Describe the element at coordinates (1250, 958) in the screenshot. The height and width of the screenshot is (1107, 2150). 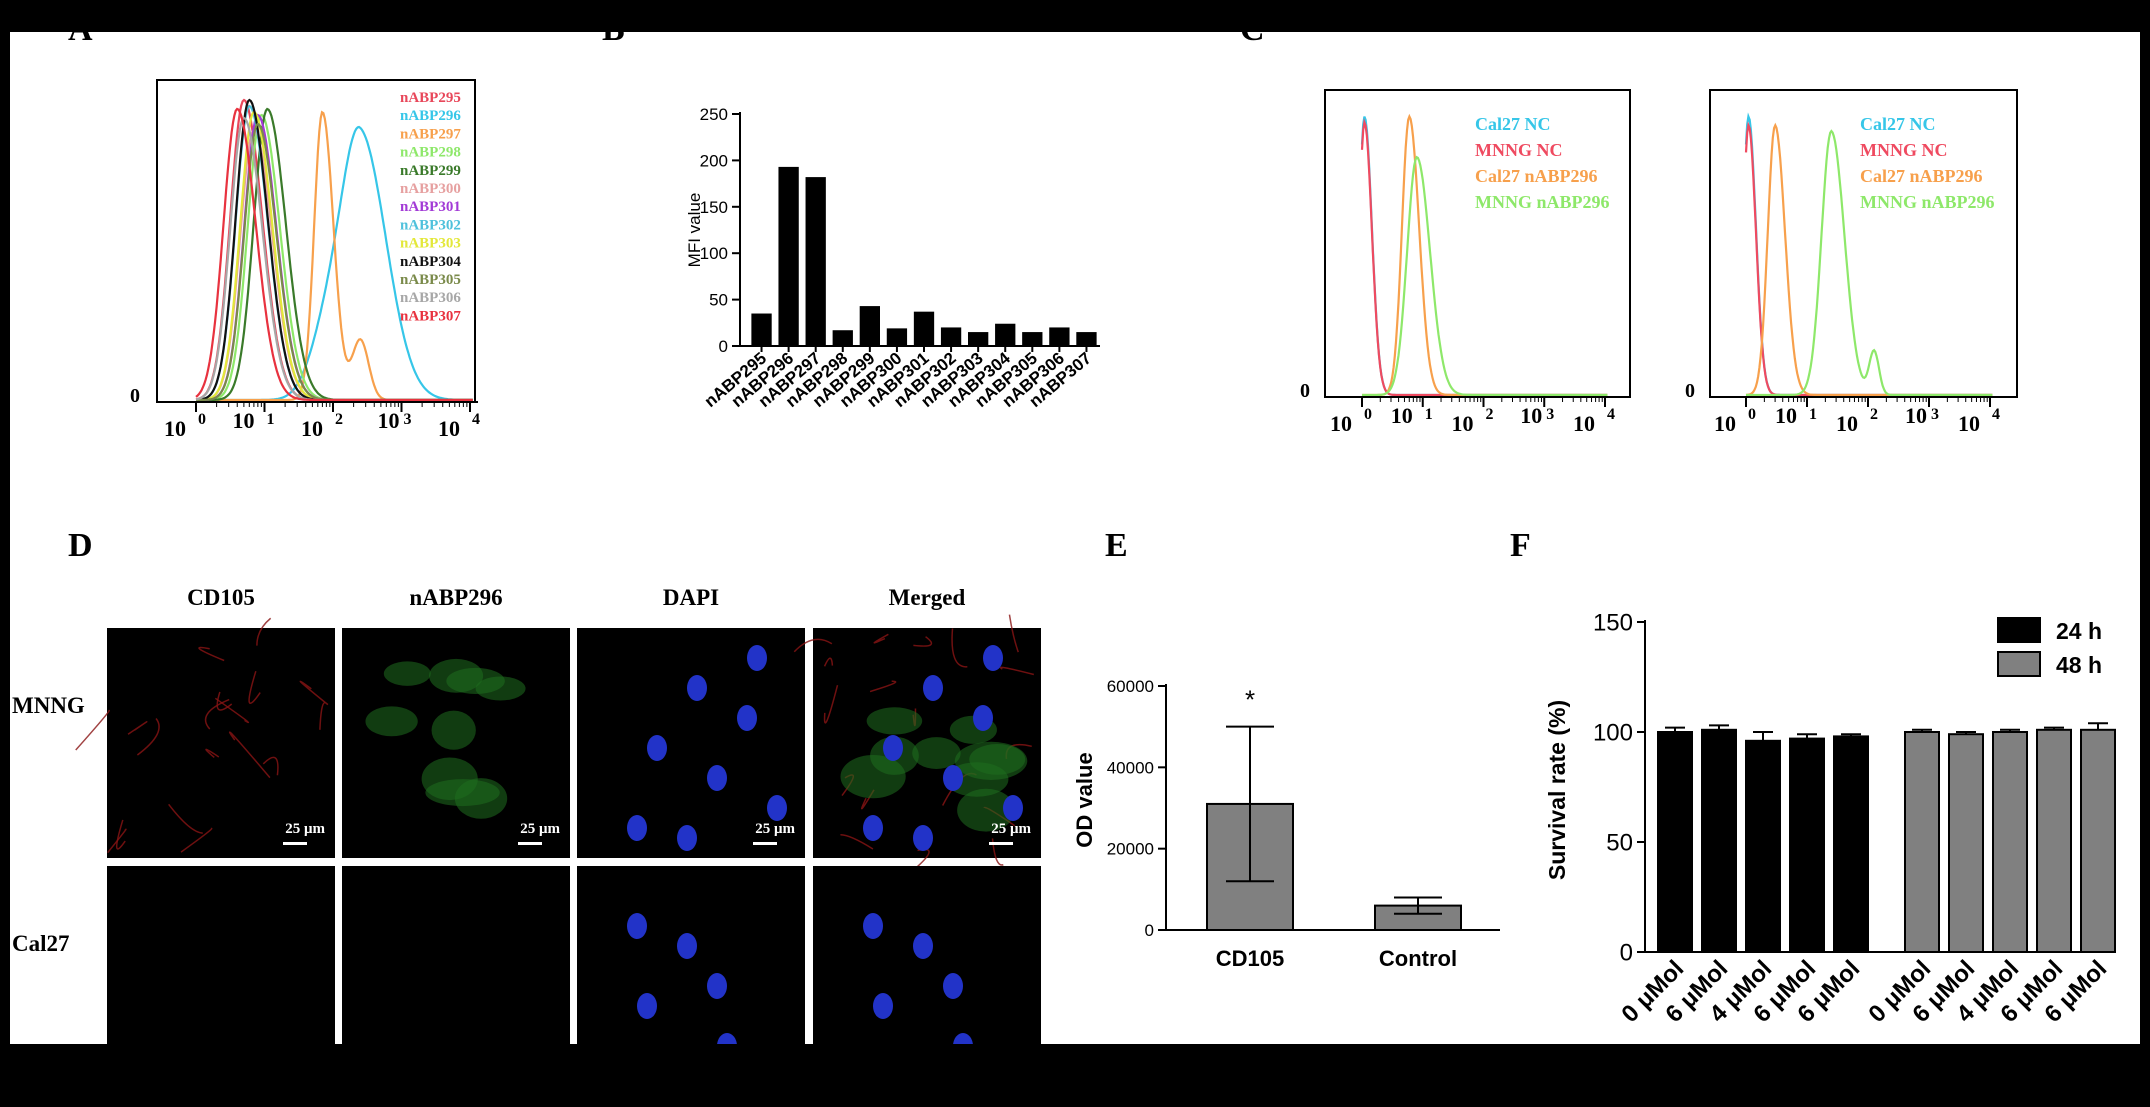
I see `panel-e-category-label: CD105` at that location.